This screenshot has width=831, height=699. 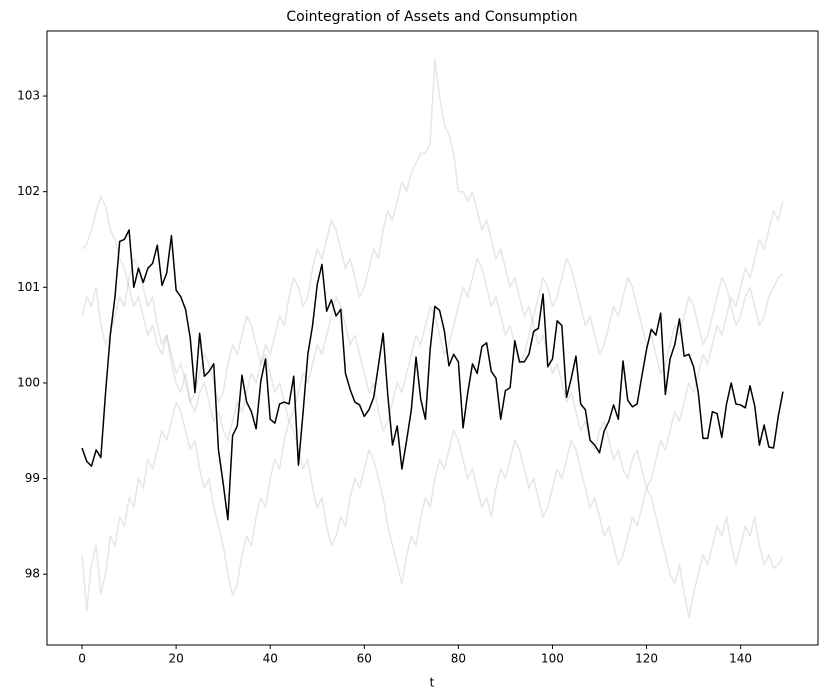 What do you see at coordinates (552, 659) in the screenshot?
I see `x-tick-label: 100` at bounding box center [552, 659].